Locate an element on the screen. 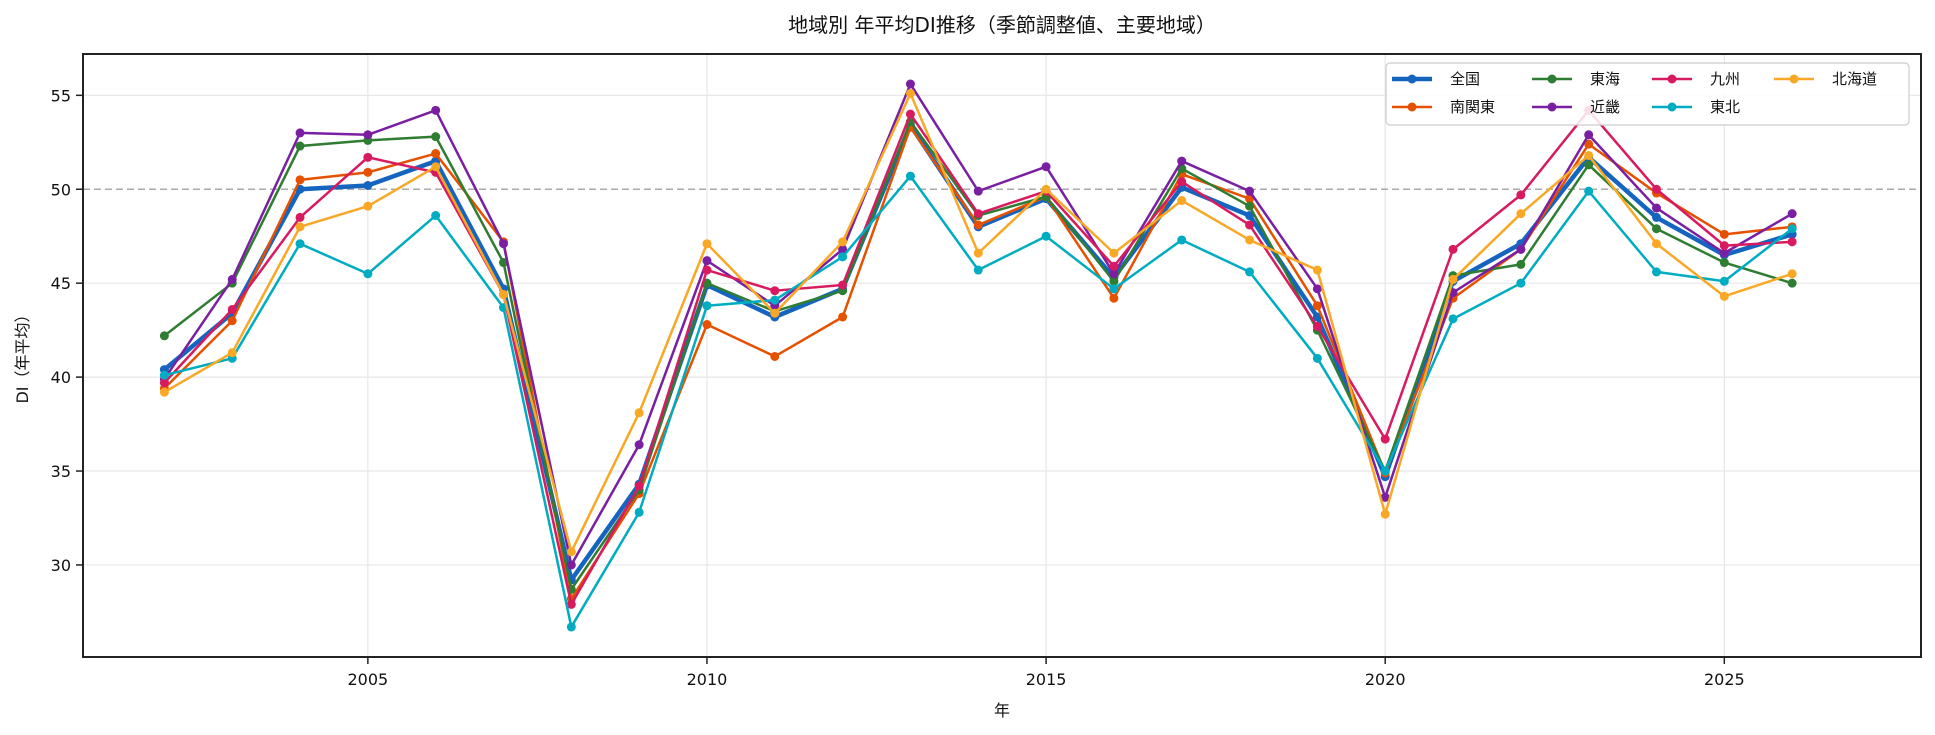 The image size is (1935, 735). legend-label: 九州 is located at coordinates (1725, 79).